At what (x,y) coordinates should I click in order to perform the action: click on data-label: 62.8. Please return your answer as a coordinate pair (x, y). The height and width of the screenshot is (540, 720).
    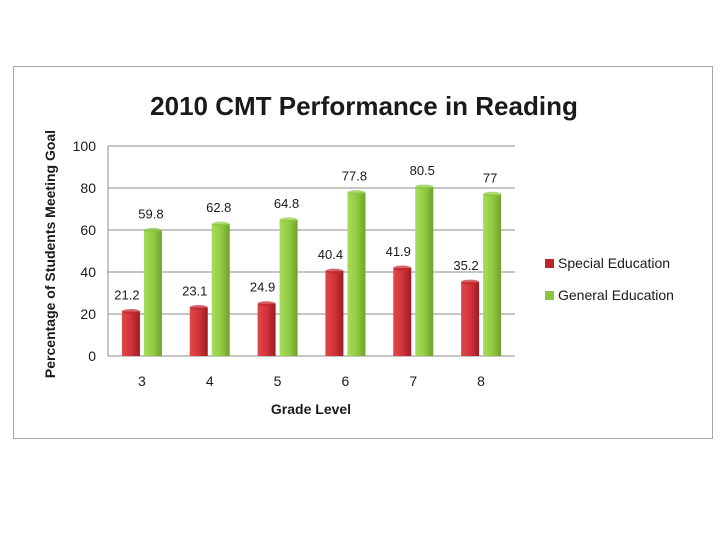
    Looking at the image, I should click on (218, 207).